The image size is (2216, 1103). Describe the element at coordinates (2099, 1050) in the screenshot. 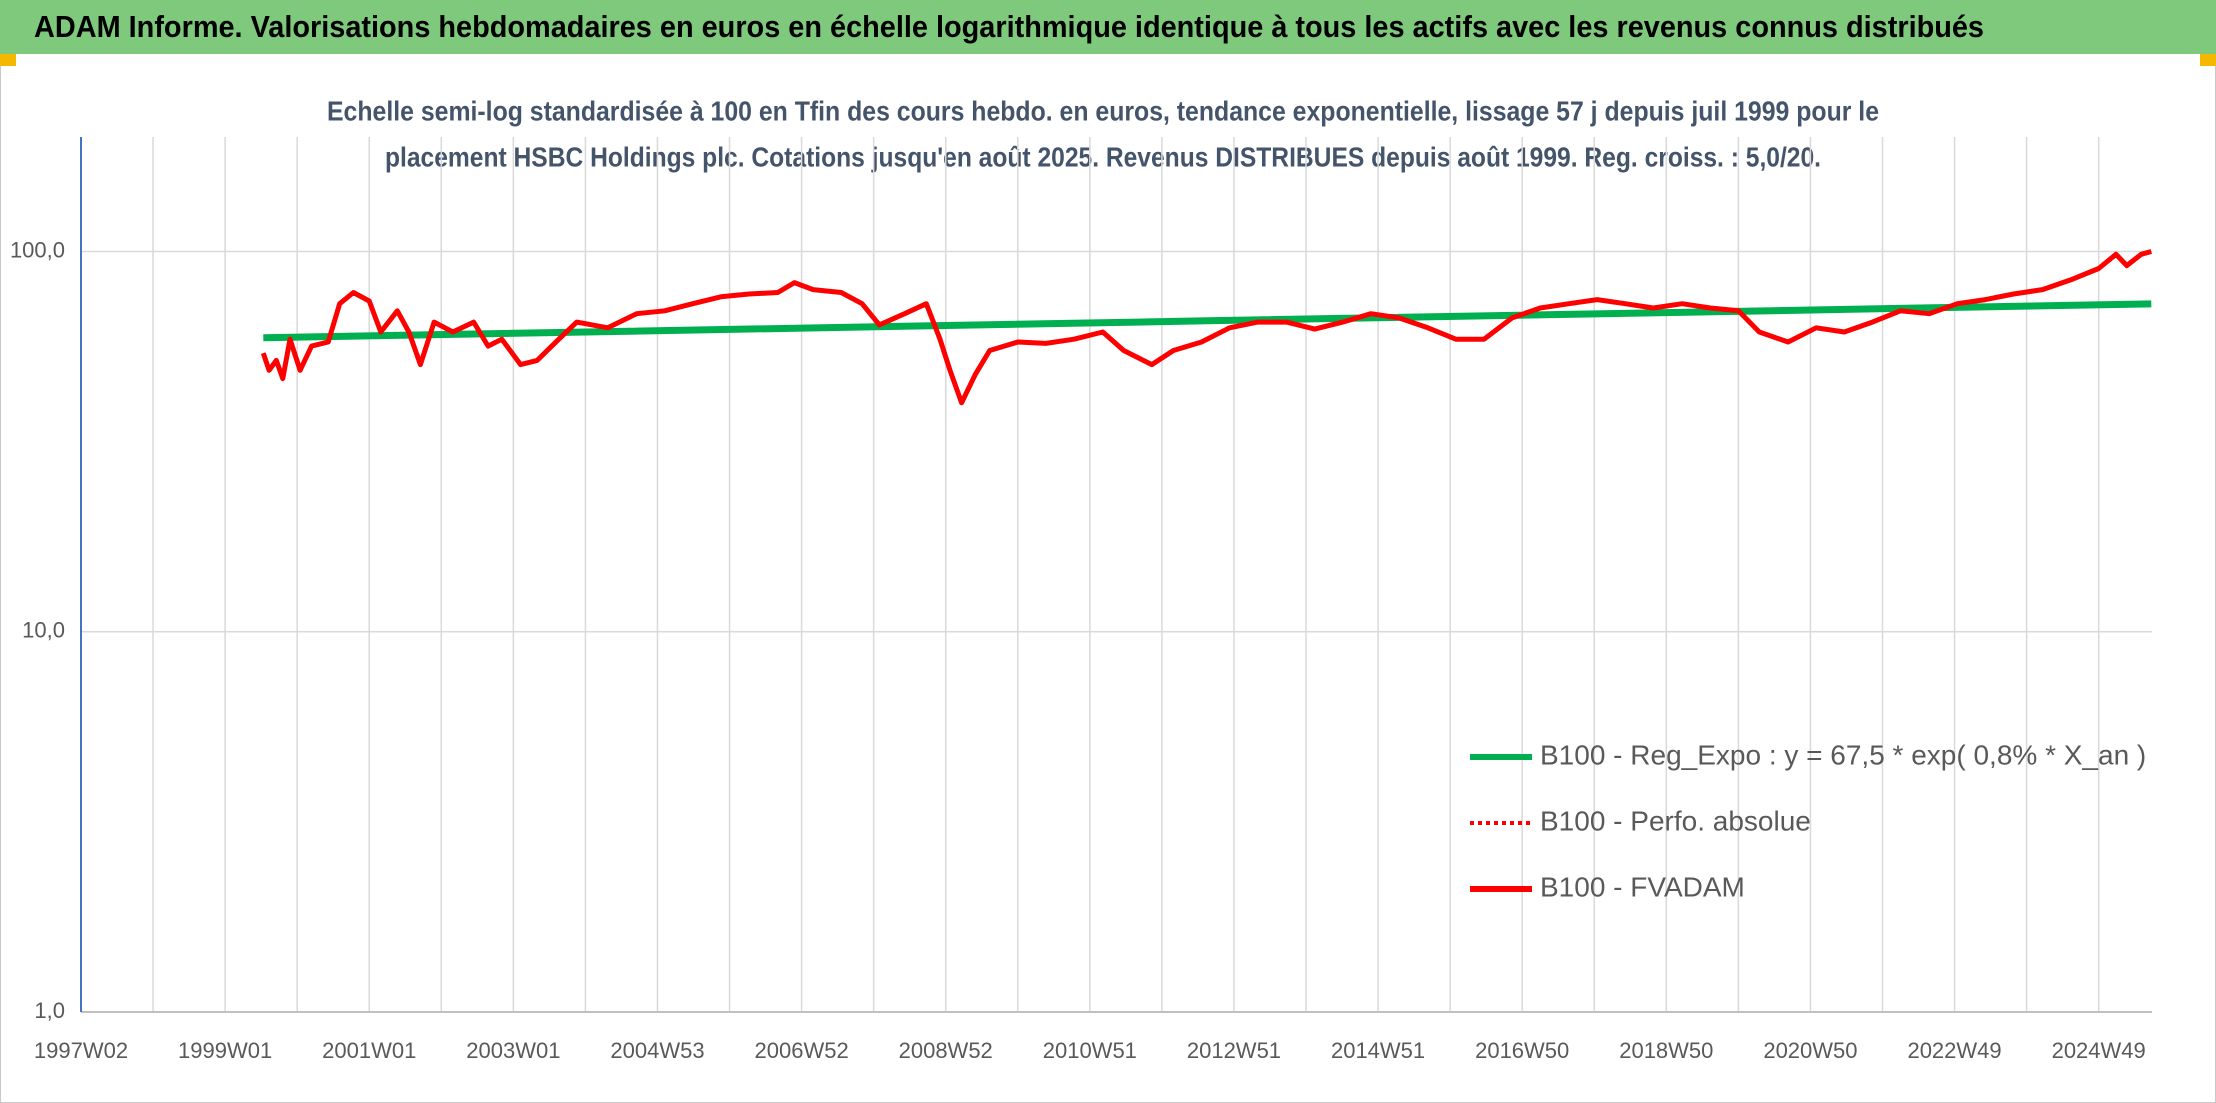

I see `x-tick-label: 2024W49` at that location.